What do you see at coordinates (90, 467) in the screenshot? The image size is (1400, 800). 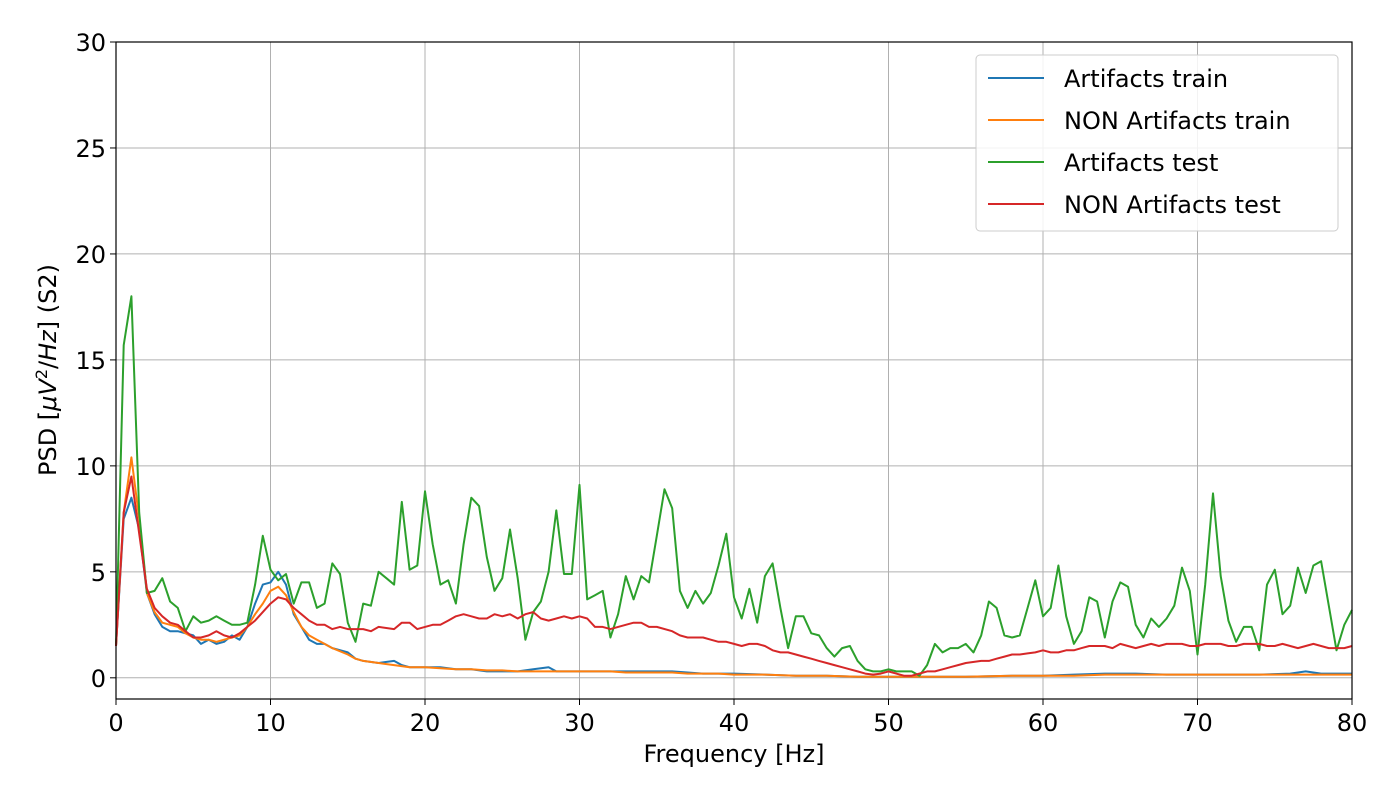 I see `y-tick-label: 10` at bounding box center [90, 467].